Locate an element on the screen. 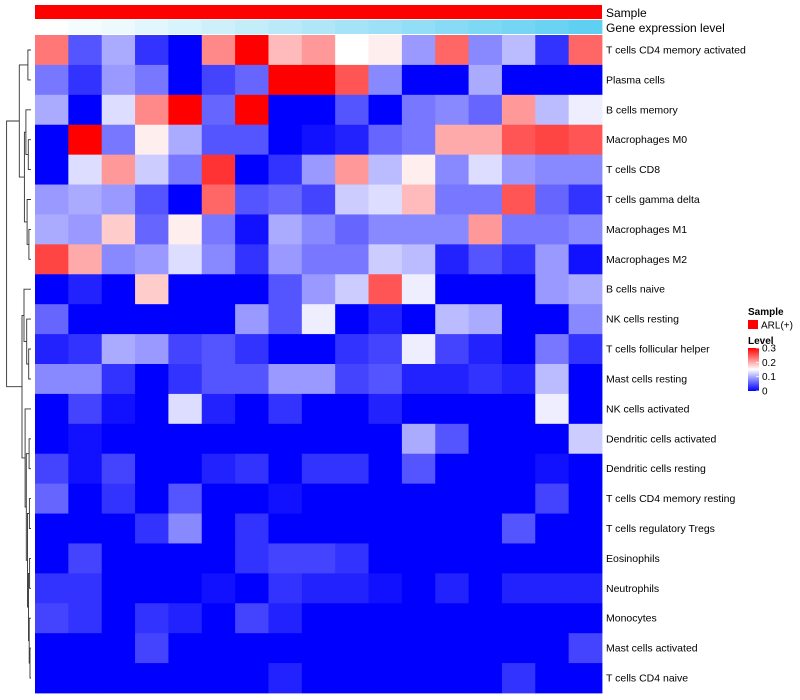  row-label: T cells CD4 naive is located at coordinates (647, 679).